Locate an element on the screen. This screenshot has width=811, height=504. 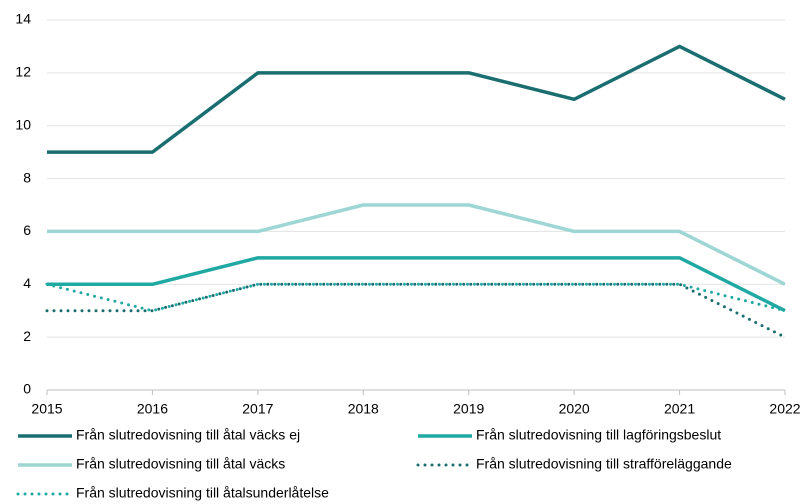
legend-label: Från slutredovisning till åtal väcks is located at coordinates (180, 464).